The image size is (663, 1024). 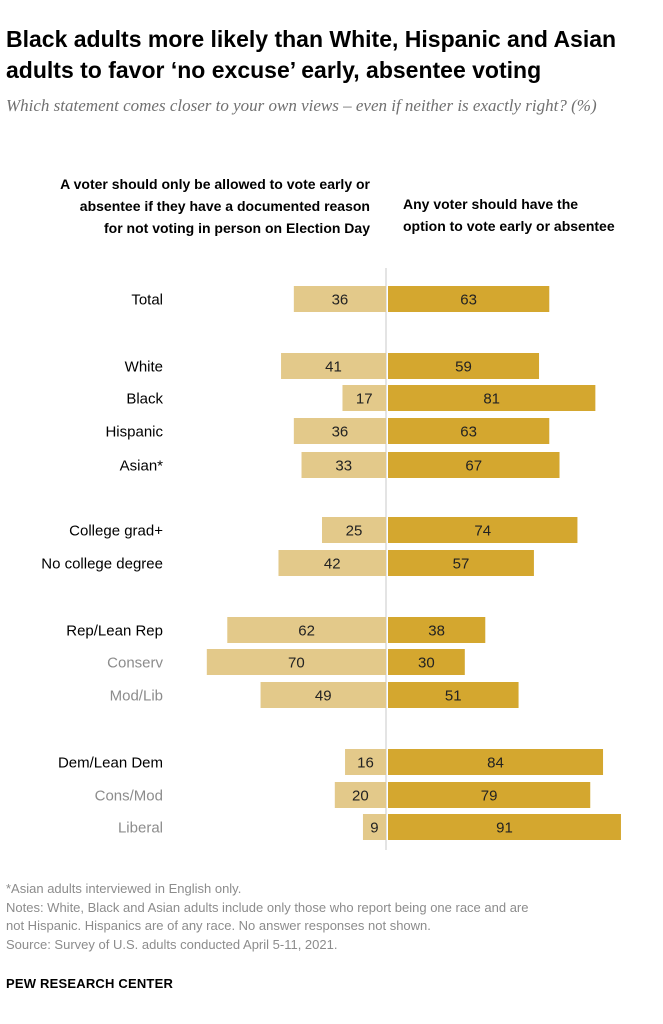 I want to click on category-label: Liberal, so click(x=140, y=828).